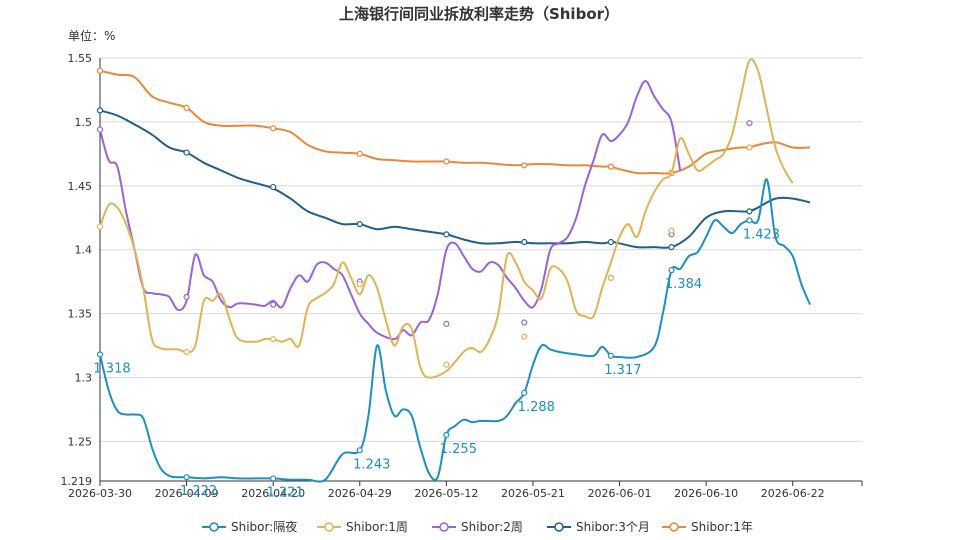  Describe the element at coordinates (198, 491) in the screenshot. I see `data-label: 1.222` at that location.